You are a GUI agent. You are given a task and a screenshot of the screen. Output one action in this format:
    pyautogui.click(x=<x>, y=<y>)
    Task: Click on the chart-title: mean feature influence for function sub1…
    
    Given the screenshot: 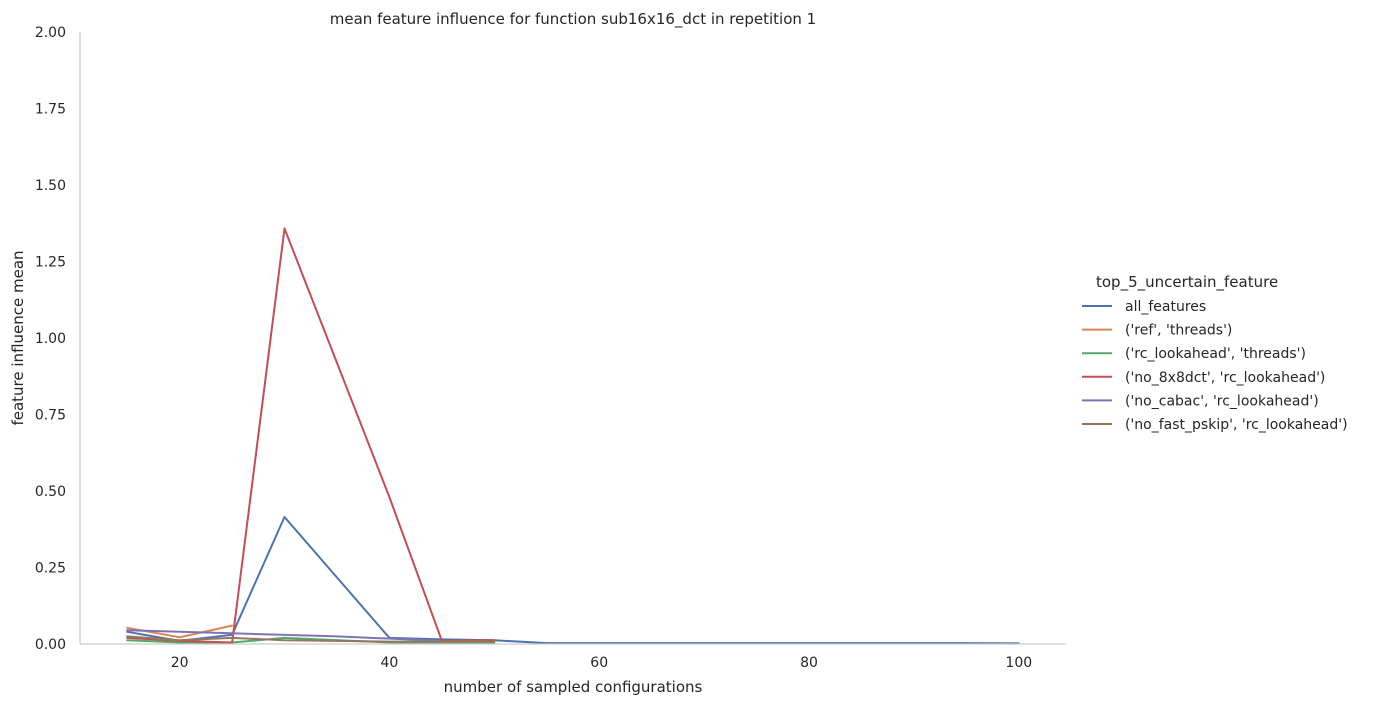 What is the action you would take?
    pyautogui.click(x=573, y=19)
    